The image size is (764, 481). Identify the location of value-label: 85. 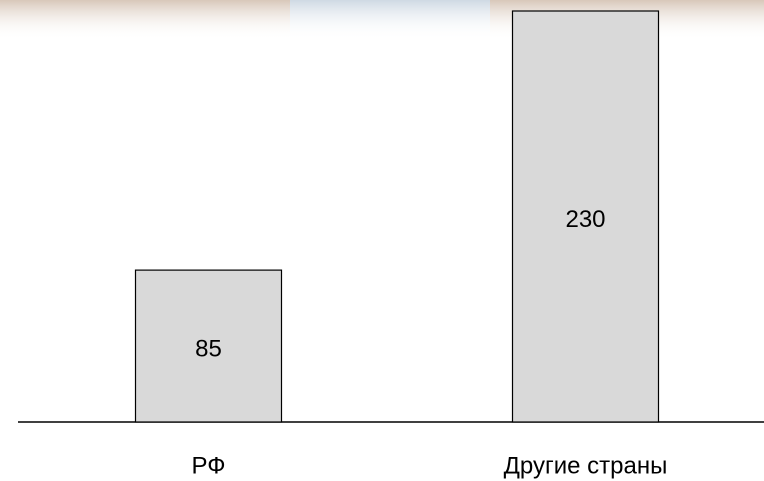
(208, 348).